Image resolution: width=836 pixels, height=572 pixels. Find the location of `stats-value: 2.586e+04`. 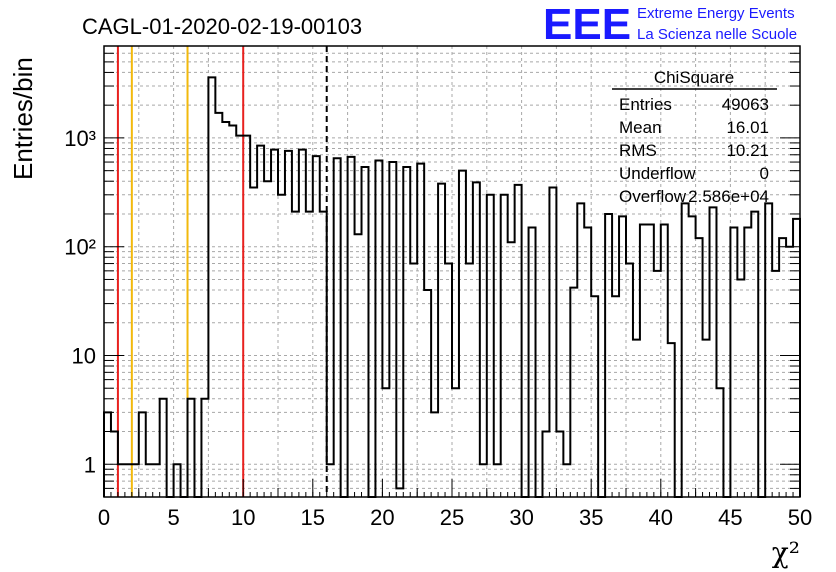

stats-value: 2.586e+04 is located at coordinates (728, 196).